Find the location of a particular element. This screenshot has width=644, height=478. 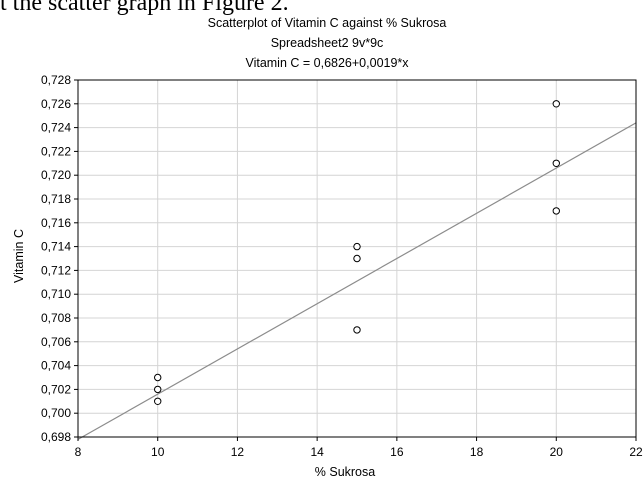

x-tick-label: 20 is located at coordinates (557, 452).